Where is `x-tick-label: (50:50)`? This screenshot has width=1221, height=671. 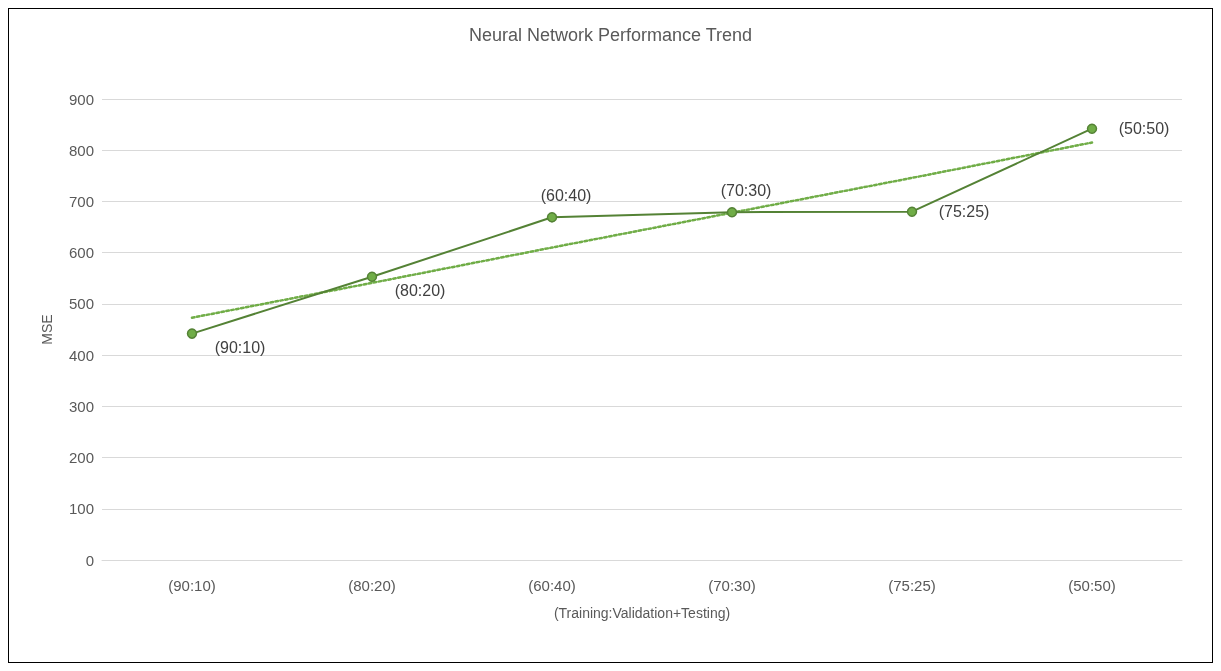 x-tick-label: (50:50) is located at coordinates (1092, 585).